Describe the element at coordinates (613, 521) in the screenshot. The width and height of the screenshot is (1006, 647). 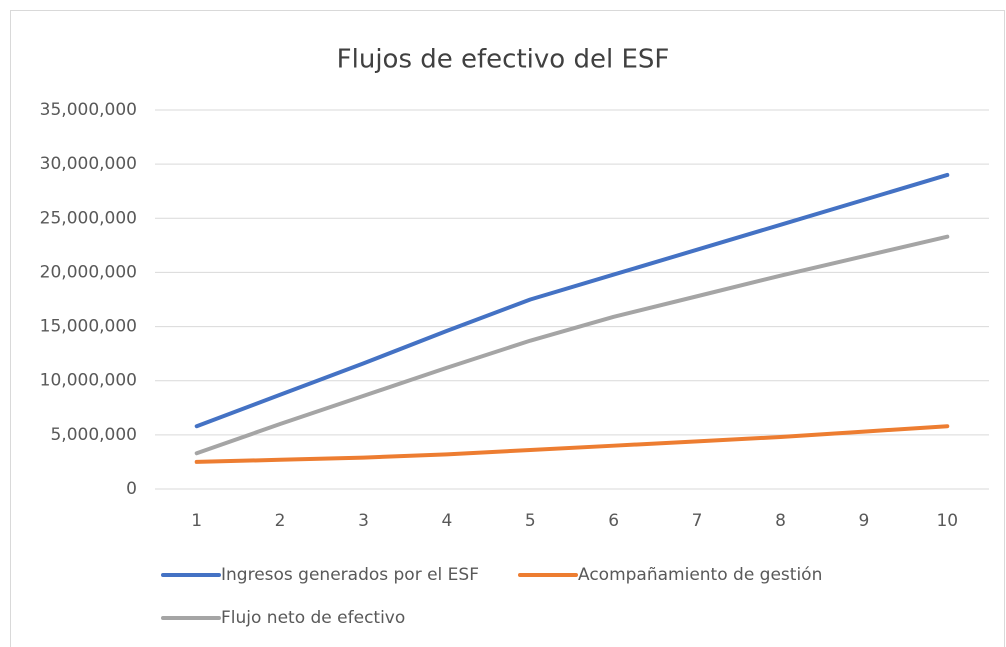
I see `x-tick-label: 6` at that location.